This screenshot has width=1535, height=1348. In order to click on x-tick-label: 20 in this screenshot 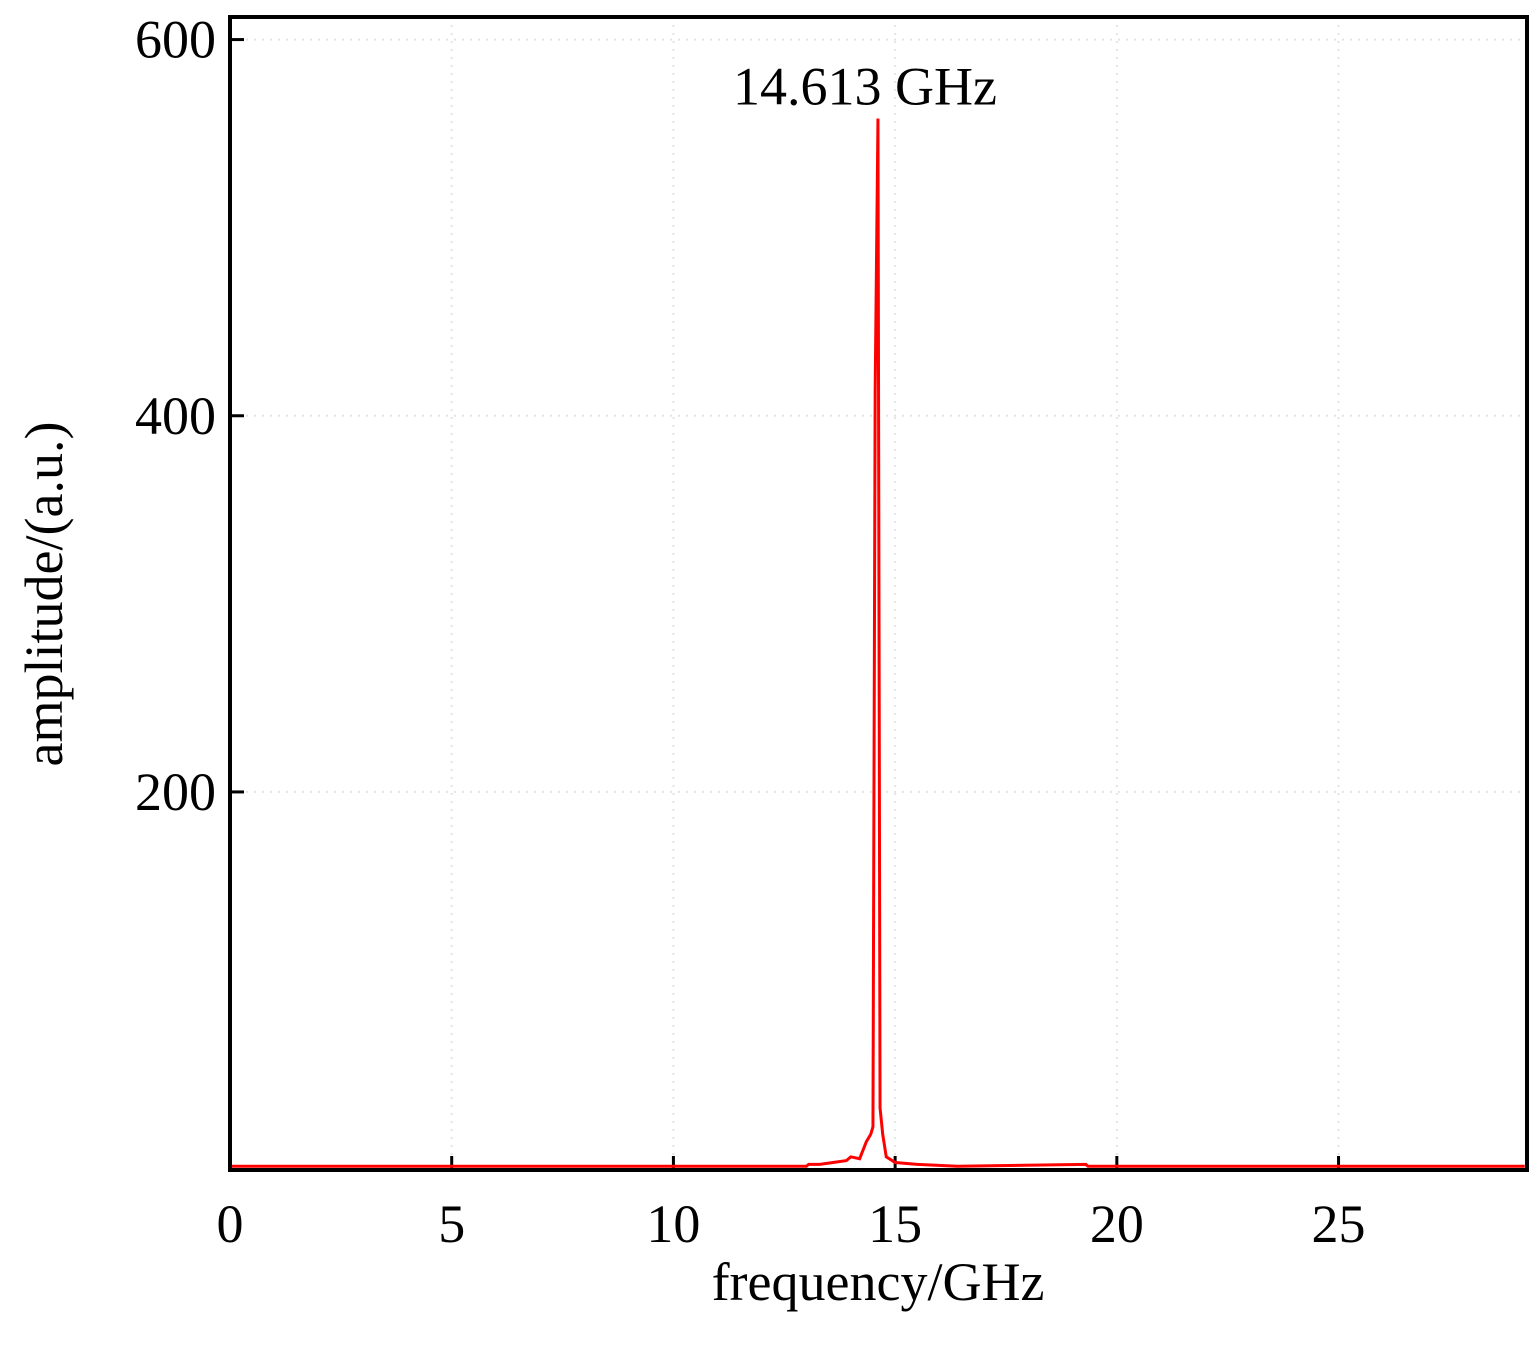, I will do `click(1117, 1224)`.